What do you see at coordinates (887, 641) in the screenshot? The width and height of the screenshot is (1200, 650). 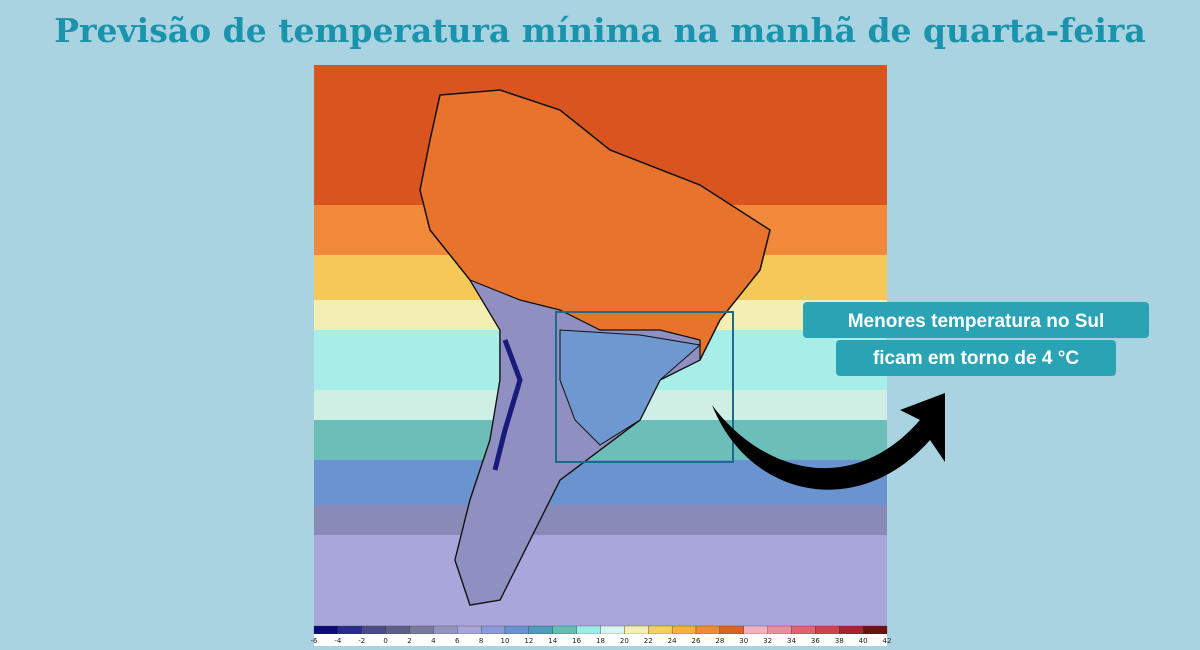 I see `colorbar-label: 42` at bounding box center [887, 641].